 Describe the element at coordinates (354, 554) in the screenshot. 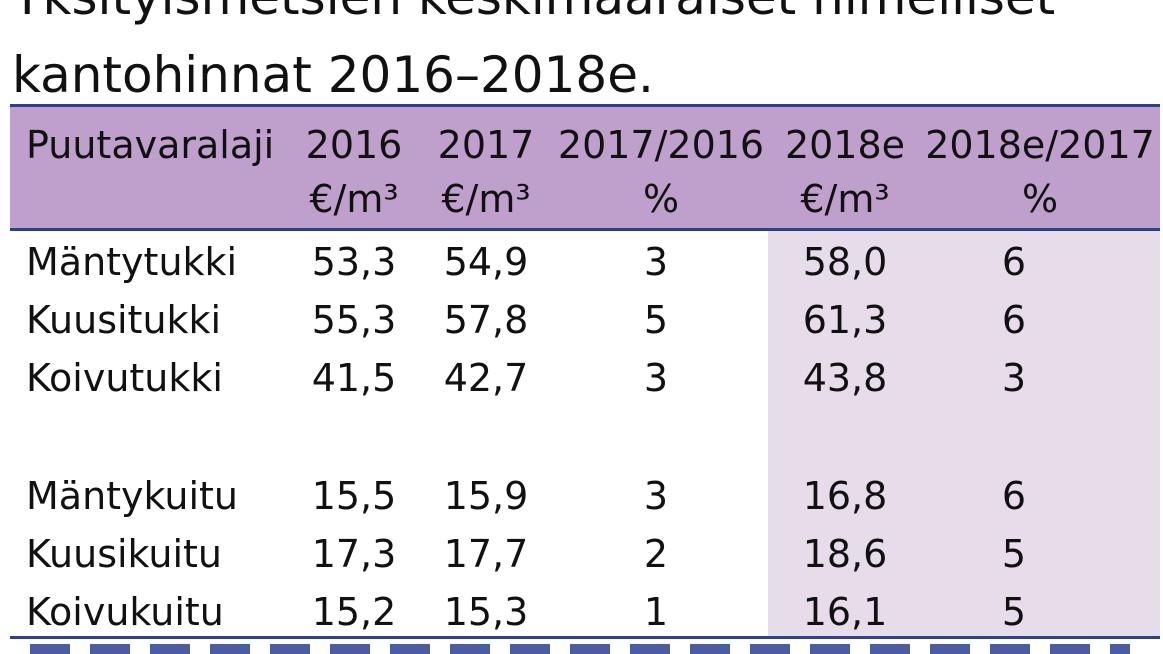

I see `cell-2016: 17,3` at that location.